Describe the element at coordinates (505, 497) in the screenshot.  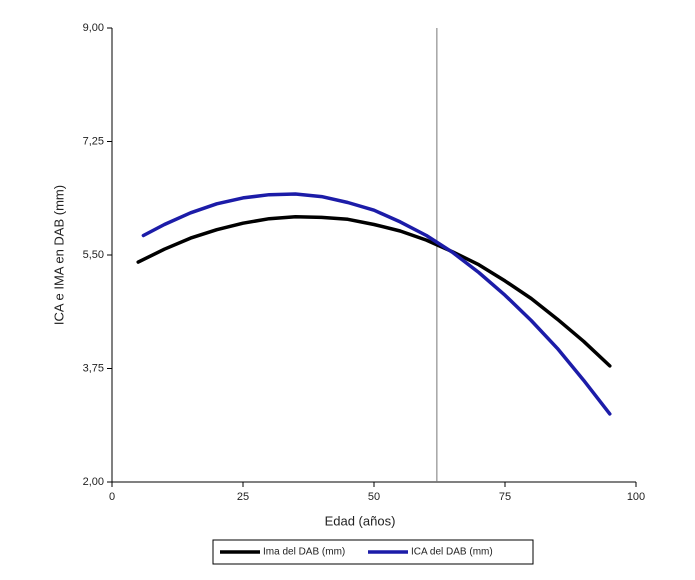
I see `x-tick-label: 75` at that location.